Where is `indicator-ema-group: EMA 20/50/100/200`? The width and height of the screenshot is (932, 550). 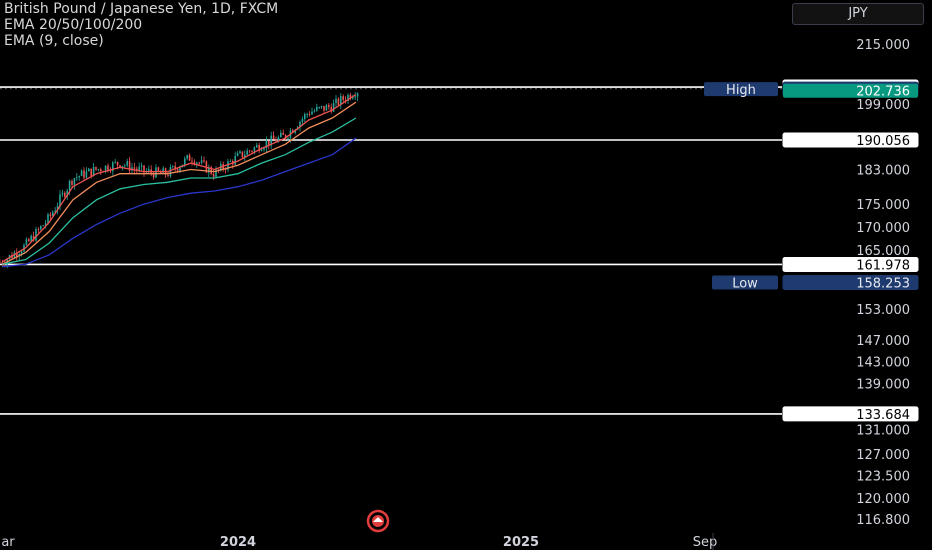 indicator-ema-group: EMA 20/50/100/200 is located at coordinates (73, 25).